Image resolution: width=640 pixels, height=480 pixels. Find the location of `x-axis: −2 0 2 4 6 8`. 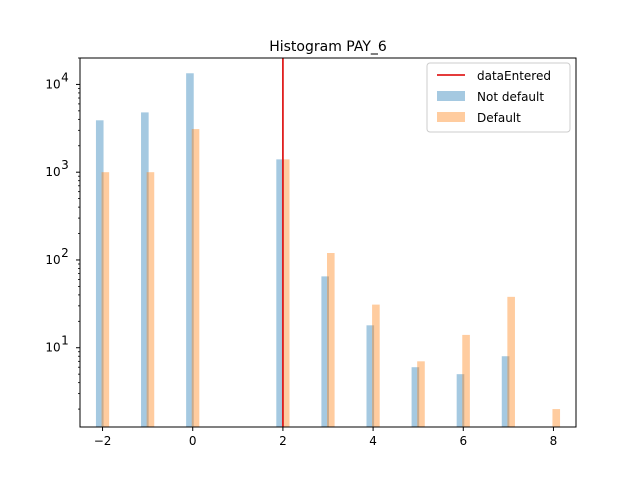

x-axis: −2 0 2 4 6 8 is located at coordinates (326, 437).